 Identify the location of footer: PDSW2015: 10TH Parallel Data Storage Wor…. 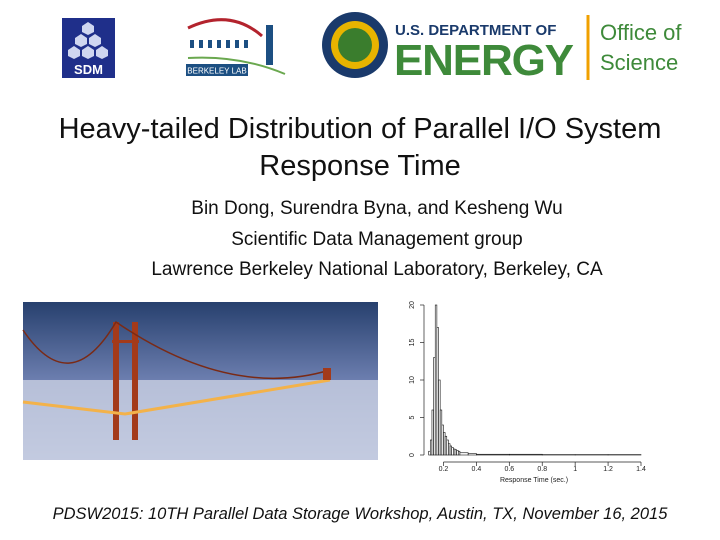
(361, 514).